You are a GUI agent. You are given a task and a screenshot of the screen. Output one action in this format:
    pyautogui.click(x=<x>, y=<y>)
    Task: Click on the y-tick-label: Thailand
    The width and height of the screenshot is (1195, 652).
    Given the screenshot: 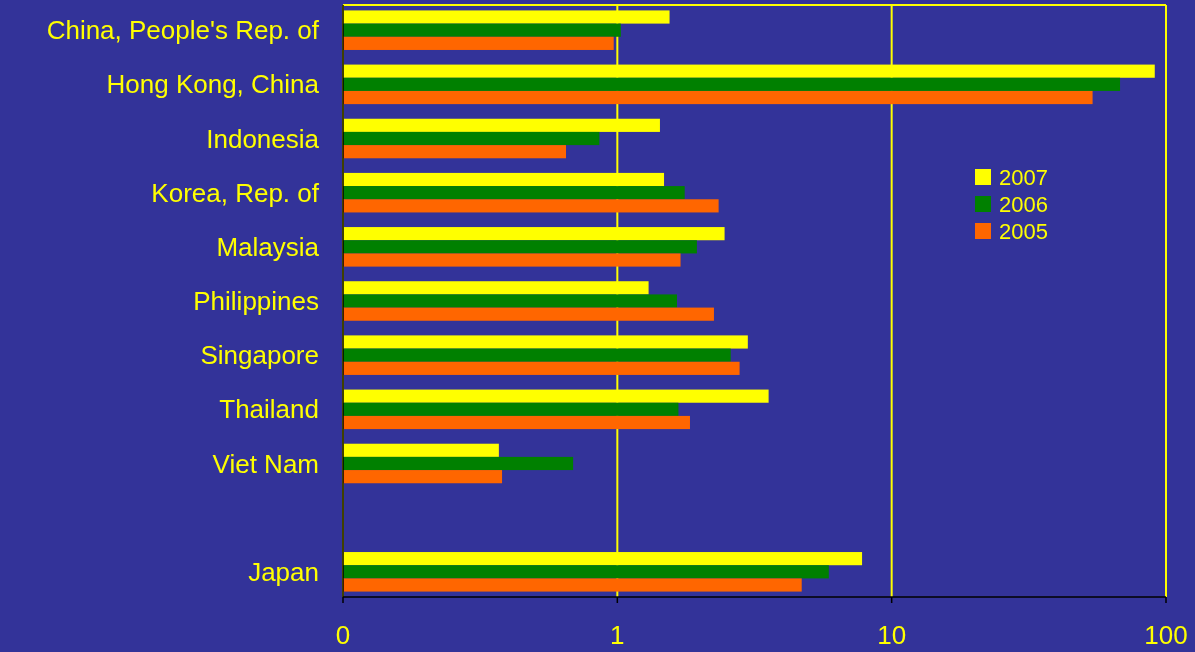 What is the action you would take?
    pyautogui.click(x=269, y=409)
    